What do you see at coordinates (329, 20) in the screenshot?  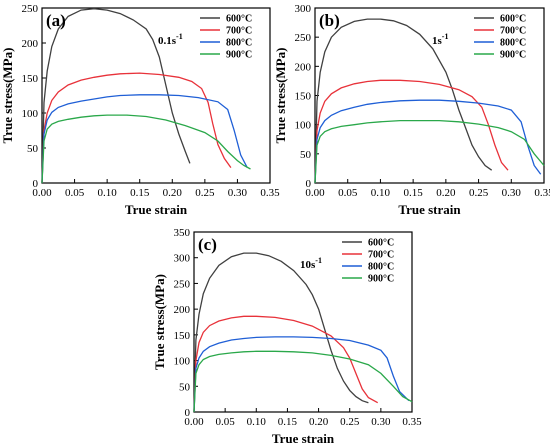 I see `panel-label: (b)` at bounding box center [329, 20].